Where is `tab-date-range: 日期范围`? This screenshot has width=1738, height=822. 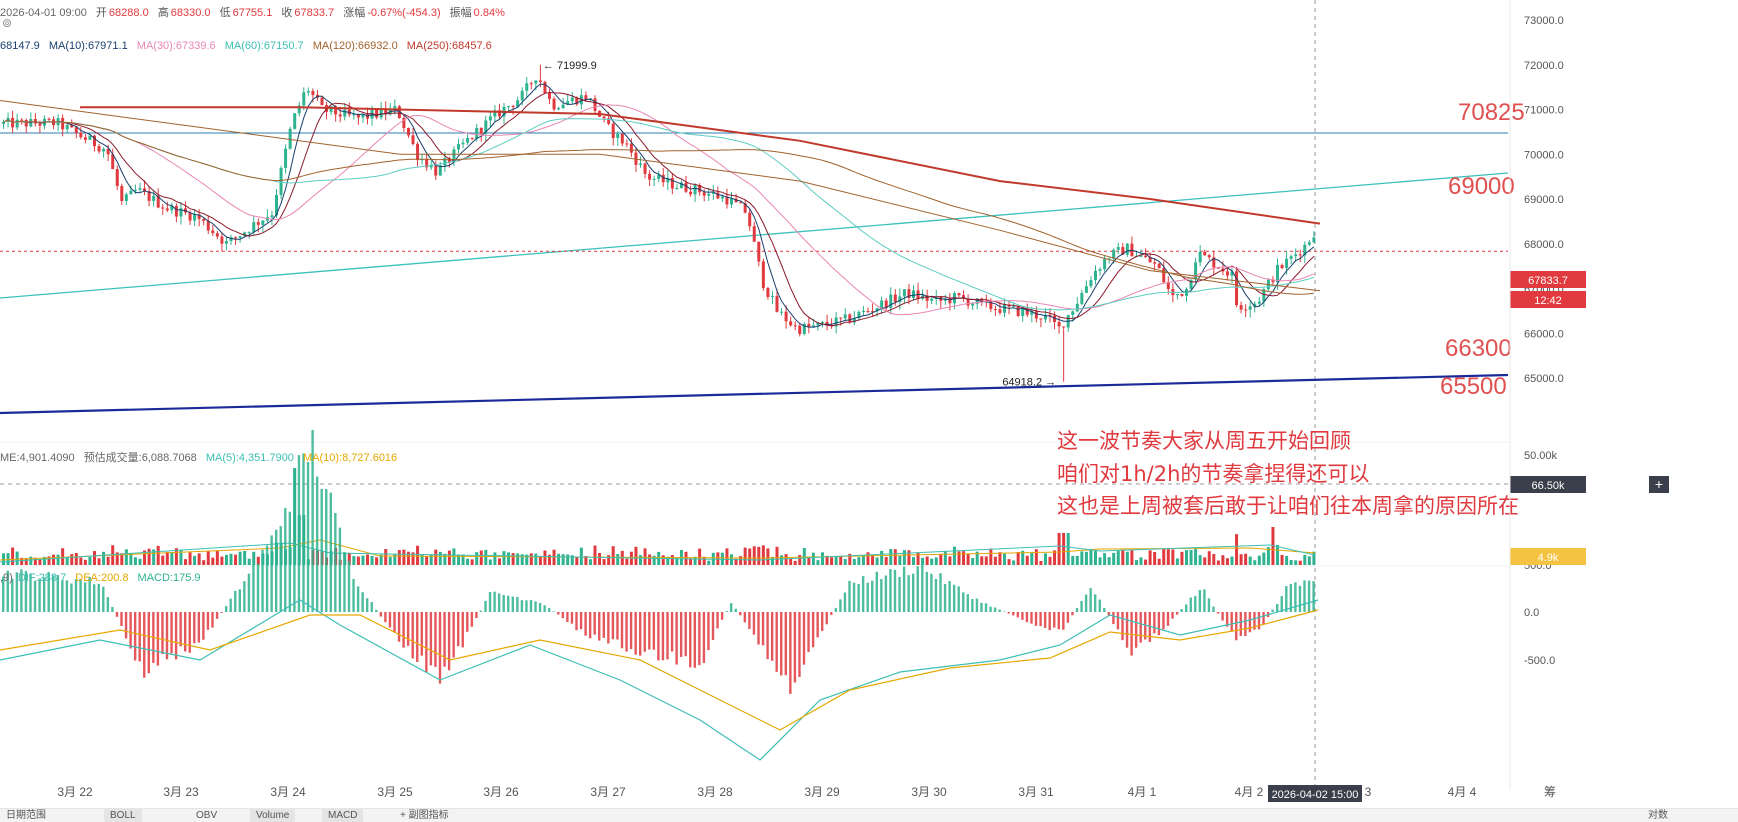 tab-date-range: 日期范围 is located at coordinates (26, 815).